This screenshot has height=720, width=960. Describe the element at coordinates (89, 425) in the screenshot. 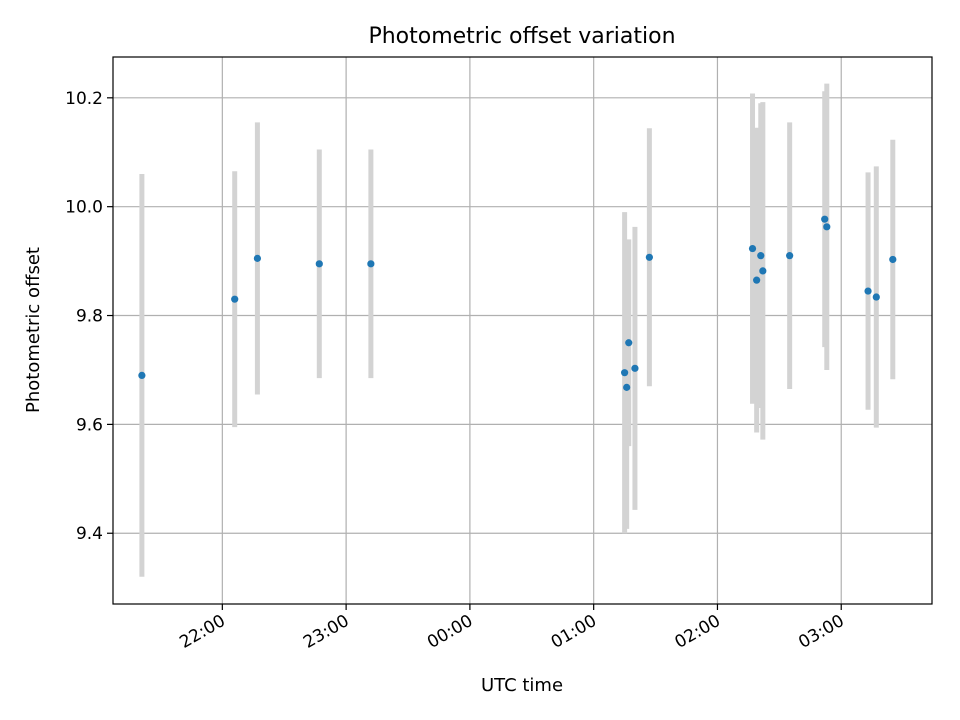

I see `y-tick-label: 9.6` at that location.